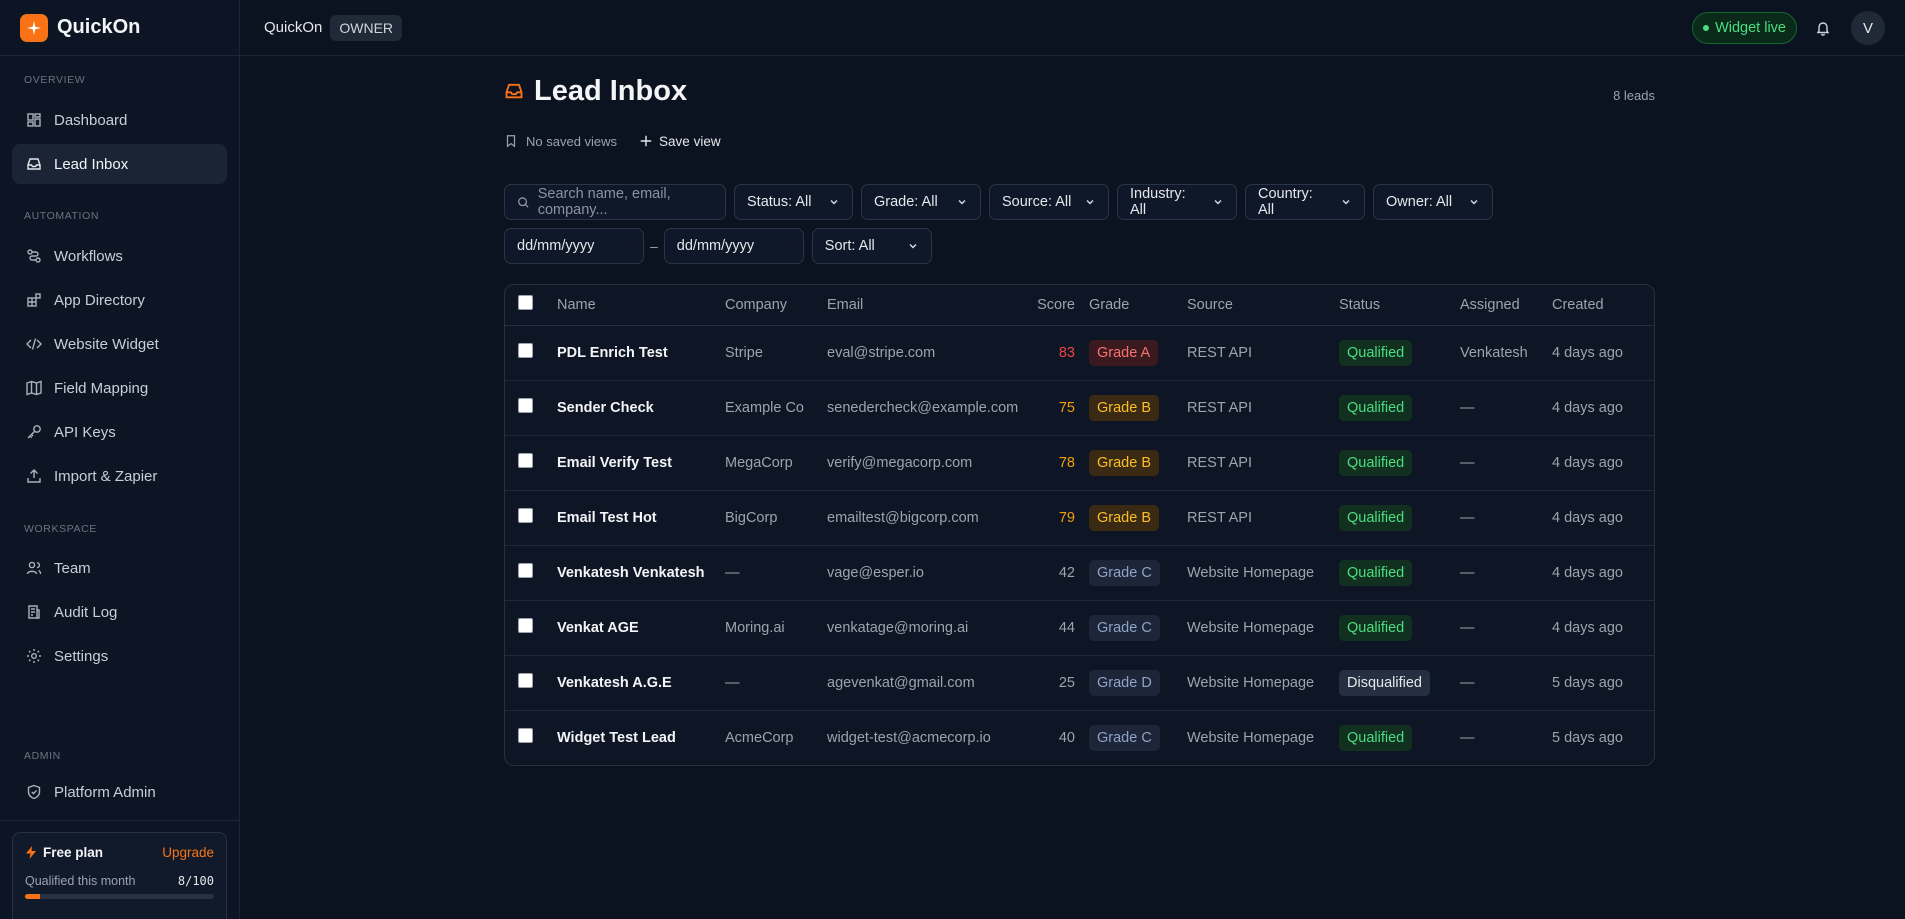 This screenshot has height=919, width=1905. I want to click on plus-icon, so click(646, 141).